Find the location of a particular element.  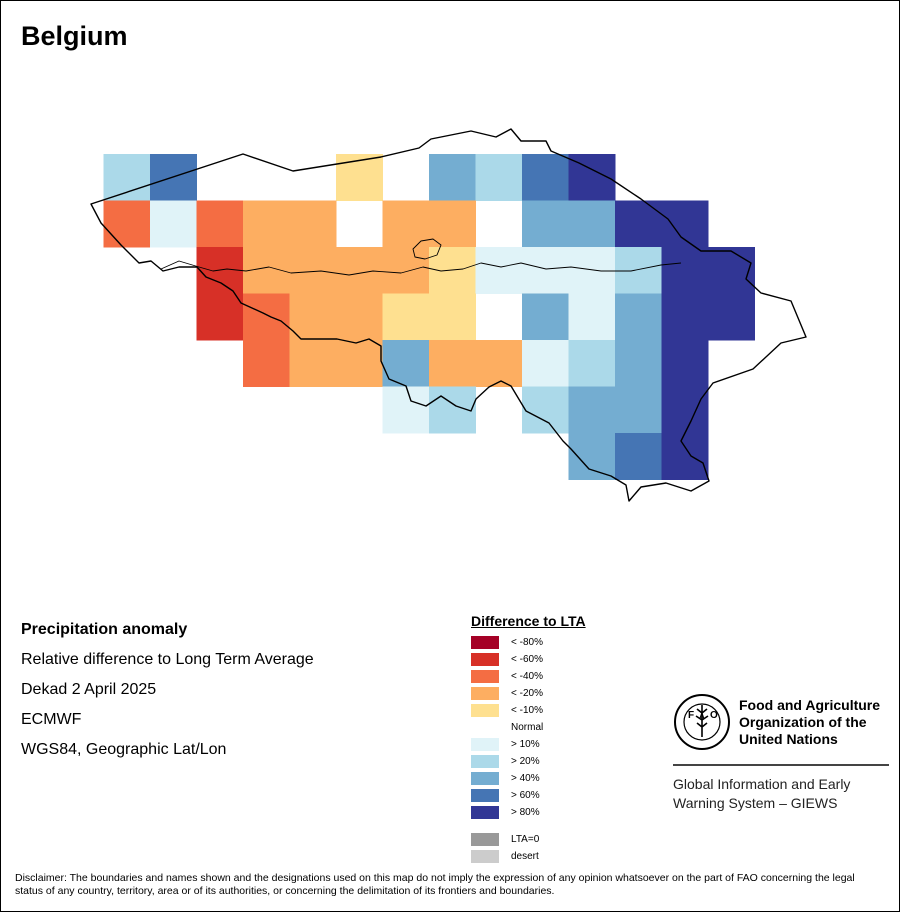

legend-label: > 10% is located at coordinates (525, 744).